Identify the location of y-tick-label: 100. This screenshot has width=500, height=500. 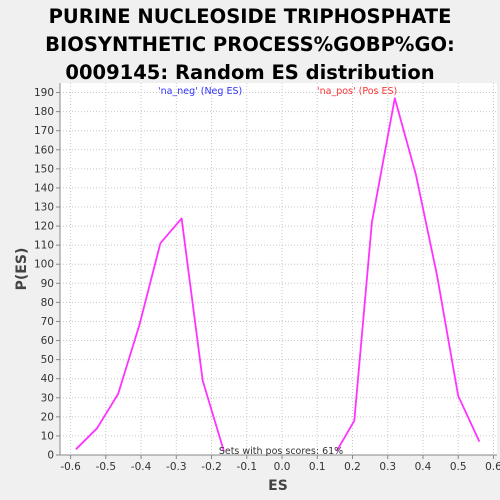
(44, 265).